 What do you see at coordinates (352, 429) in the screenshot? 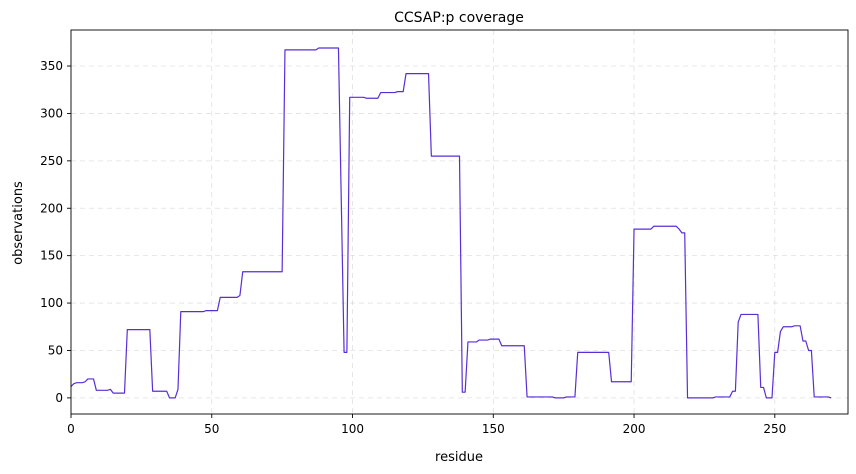
I see `x-tick-label: 100` at bounding box center [352, 429].